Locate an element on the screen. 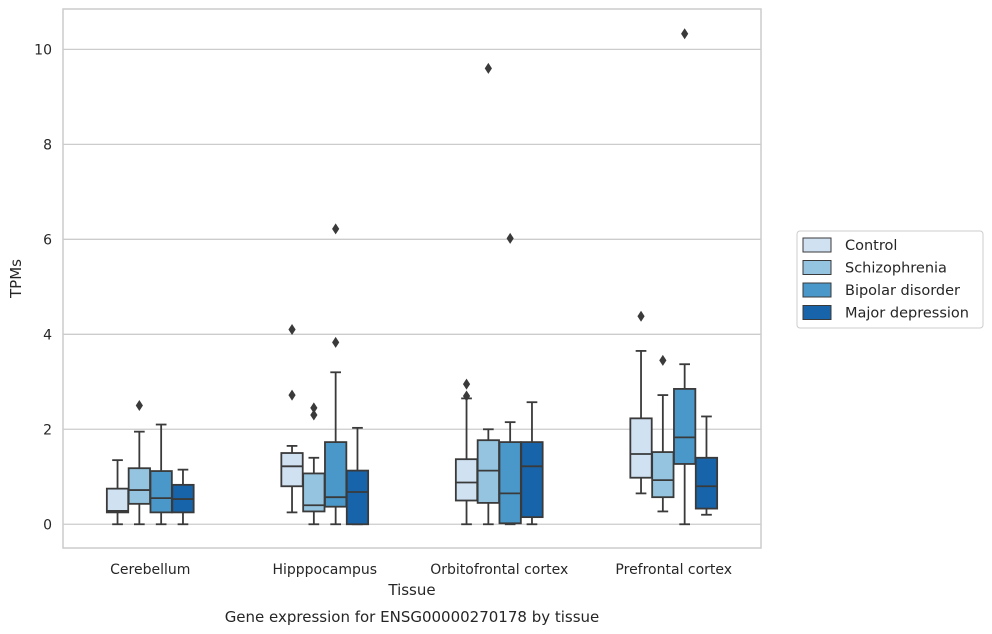 The width and height of the screenshot is (992, 634). y-tick-label: 6 is located at coordinates (47, 240).